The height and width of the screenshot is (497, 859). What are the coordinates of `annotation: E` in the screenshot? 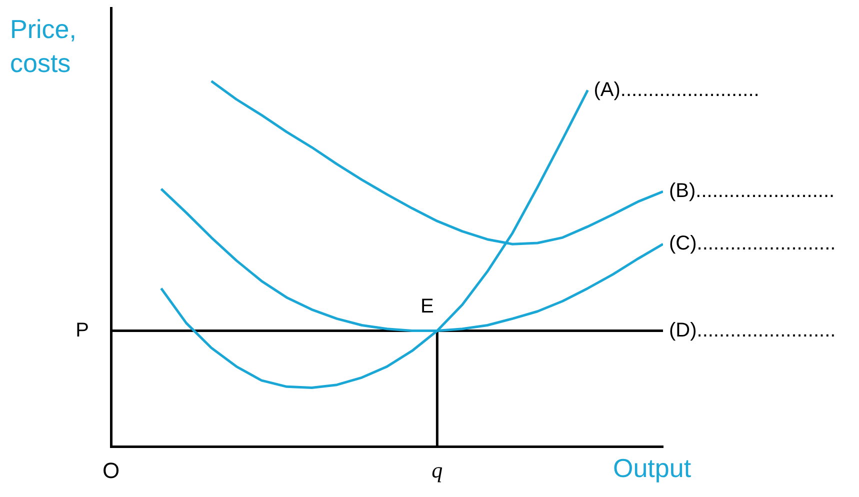 It's located at (427, 306).